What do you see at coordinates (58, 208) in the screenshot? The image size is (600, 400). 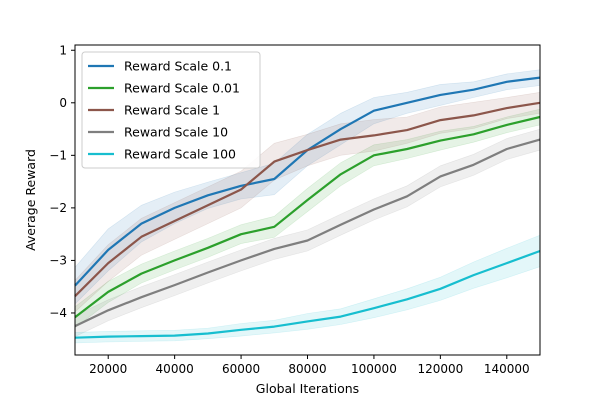 I see `y-tick-label: −2` at bounding box center [58, 208].